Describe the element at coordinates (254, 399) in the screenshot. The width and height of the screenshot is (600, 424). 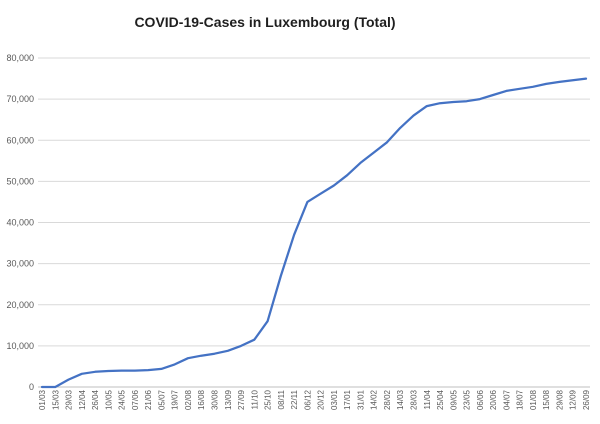
I see `x-tick-label: 11/10` at that location.